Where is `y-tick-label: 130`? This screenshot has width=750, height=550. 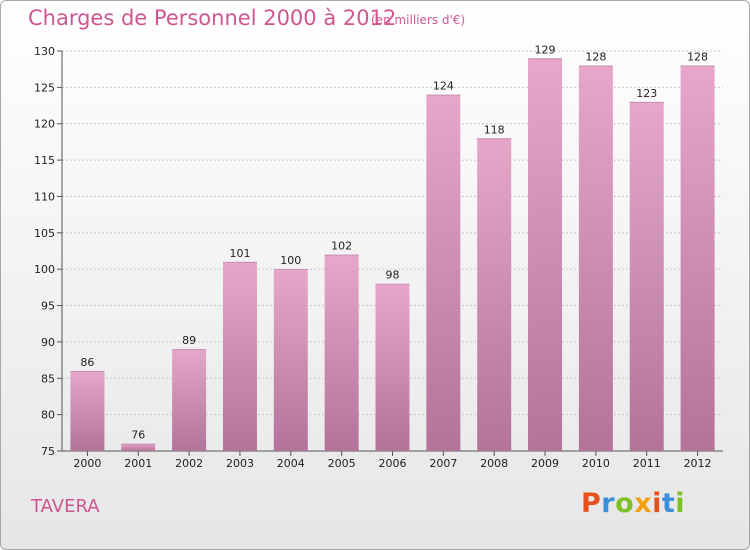 y-tick-label: 130 is located at coordinates (44, 51).